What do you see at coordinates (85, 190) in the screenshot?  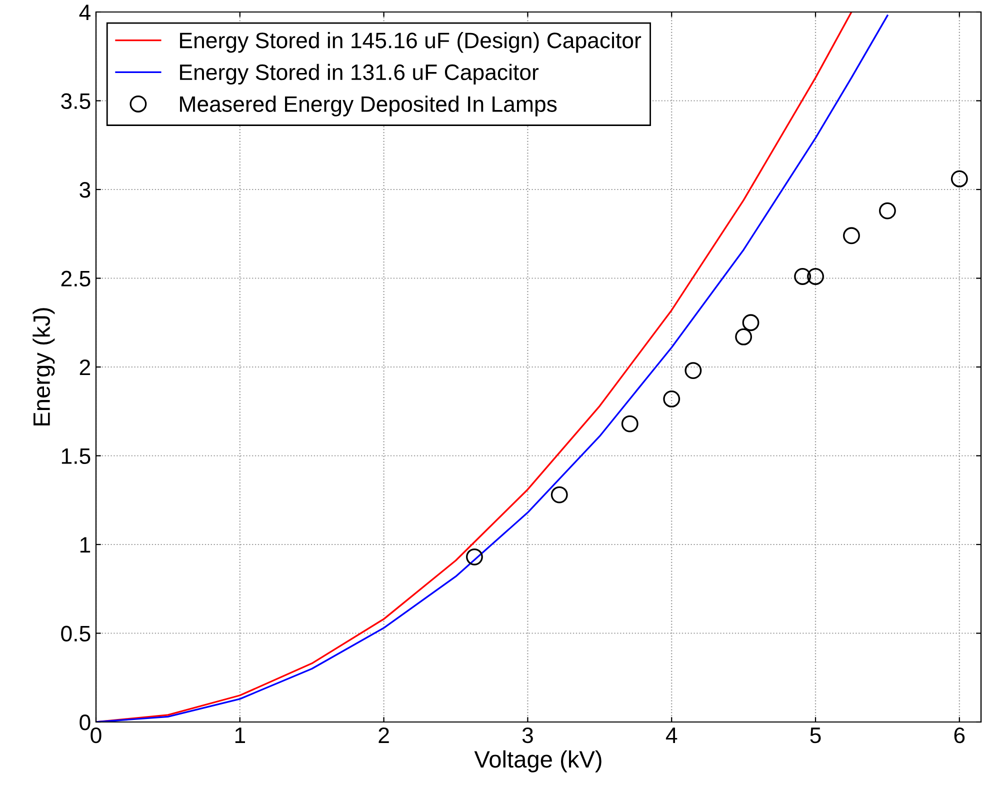 I see `y-tick-label: 3` at bounding box center [85, 190].